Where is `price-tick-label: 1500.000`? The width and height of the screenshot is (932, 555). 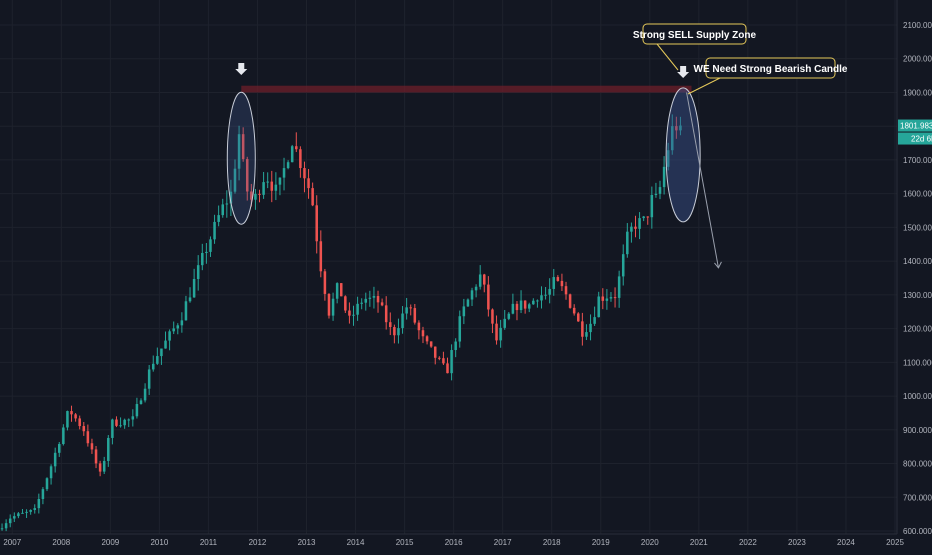
price-tick-label: 1500.000 is located at coordinates (917, 227).